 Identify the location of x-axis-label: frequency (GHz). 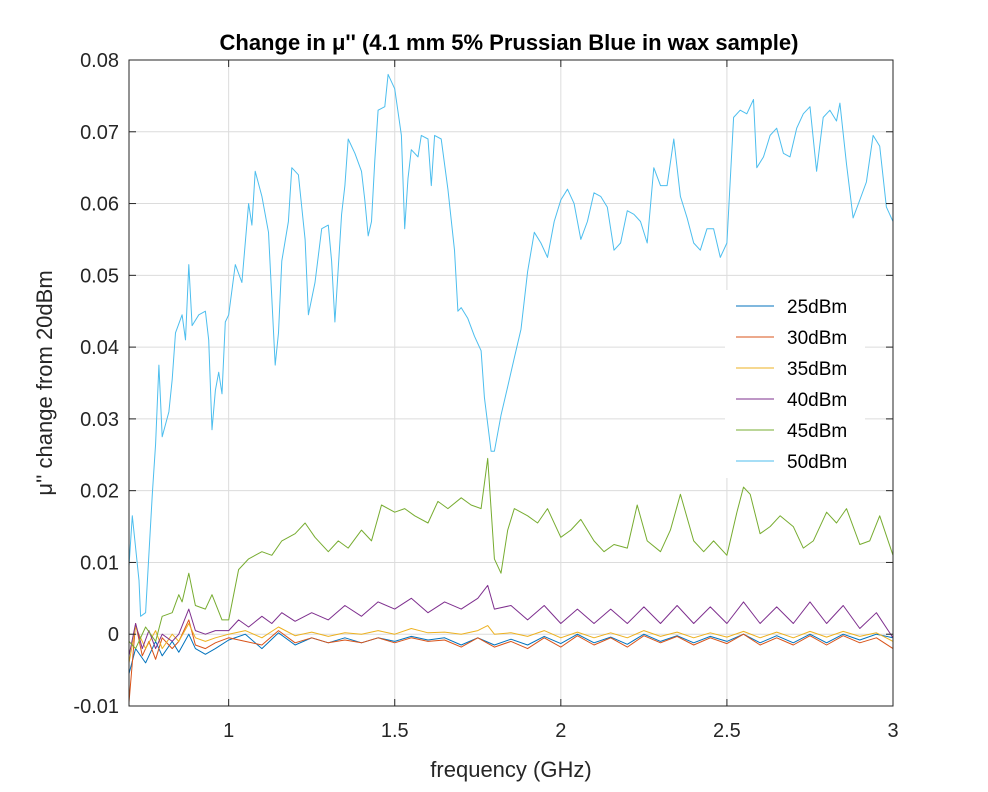
(510, 769).